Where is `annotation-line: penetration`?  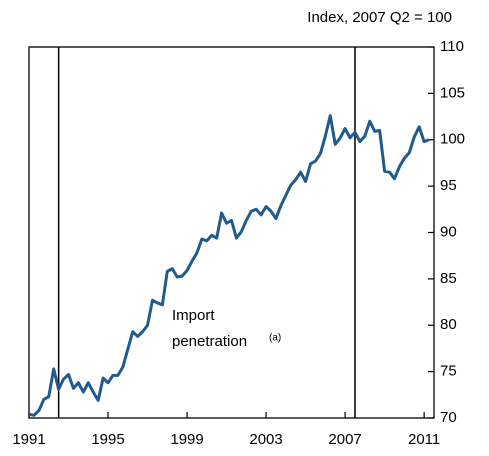 annotation-line: penetration is located at coordinates (209, 341).